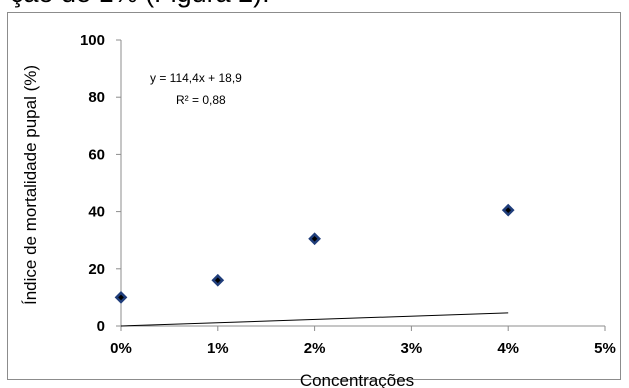 The image size is (629, 388). Describe the element at coordinates (96, 269) in the screenshot. I see `y-tick-label: 20` at that location.